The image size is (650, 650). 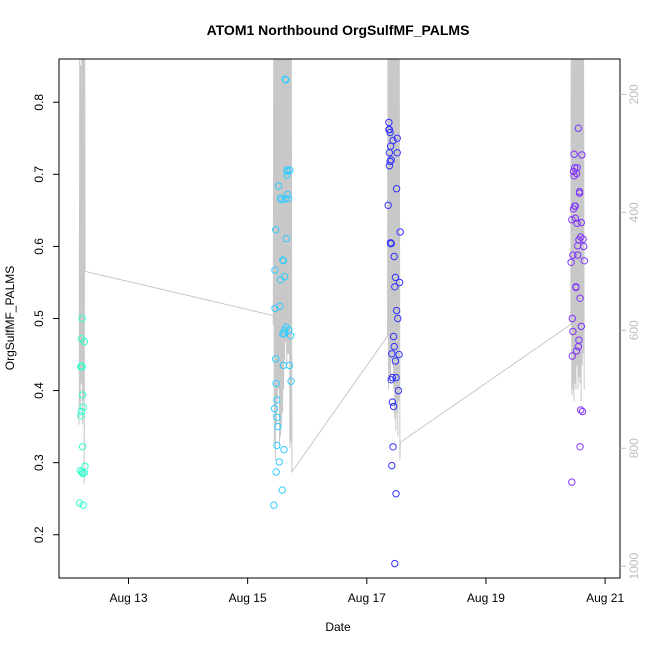 What do you see at coordinates (367, 598) in the screenshot?
I see `x-tick-label: Aug 17` at bounding box center [367, 598].